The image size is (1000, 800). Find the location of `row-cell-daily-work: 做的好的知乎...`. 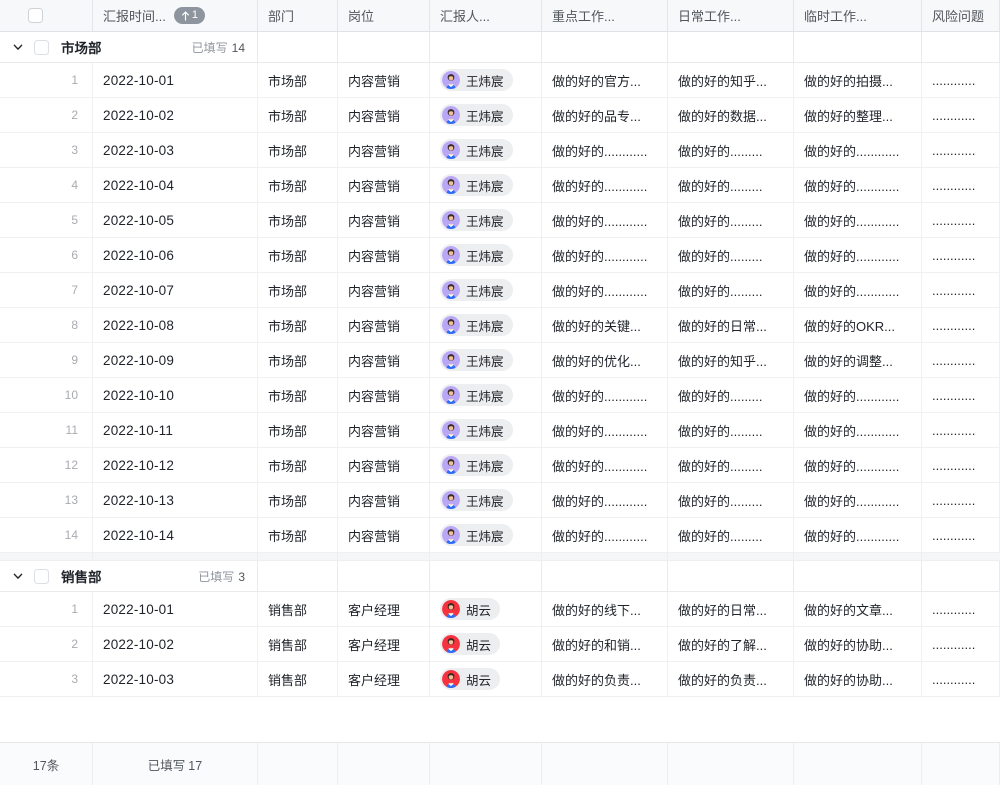

row-cell-daily-work: 做的好的知乎... is located at coordinates (731, 80).